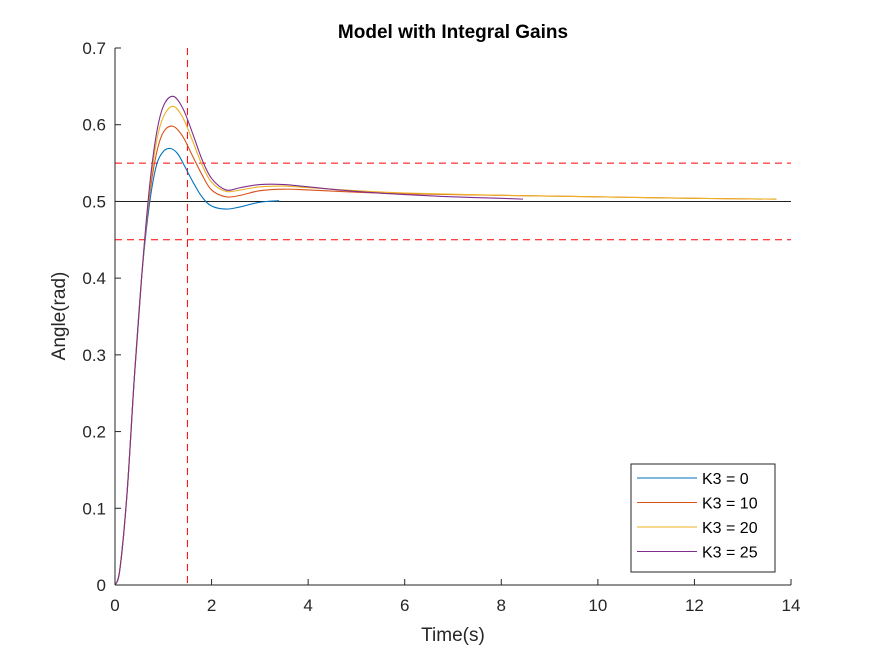 This screenshot has width=875, height=656. What do you see at coordinates (94, 201) in the screenshot?
I see `y-tick-label: 0.5` at bounding box center [94, 201].